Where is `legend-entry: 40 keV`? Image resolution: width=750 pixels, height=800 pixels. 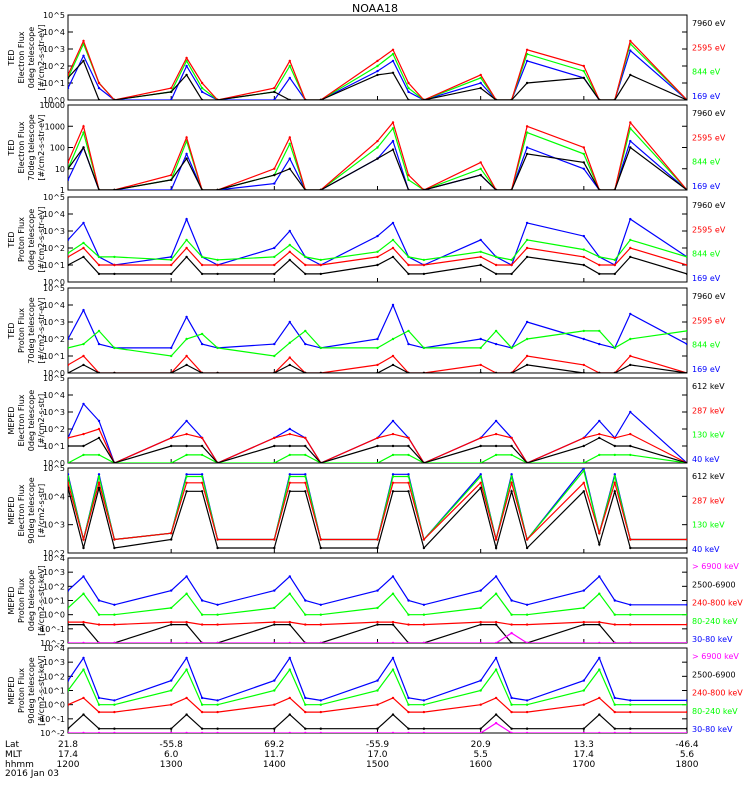
legend-entry: 40 keV is located at coordinates (706, 459).